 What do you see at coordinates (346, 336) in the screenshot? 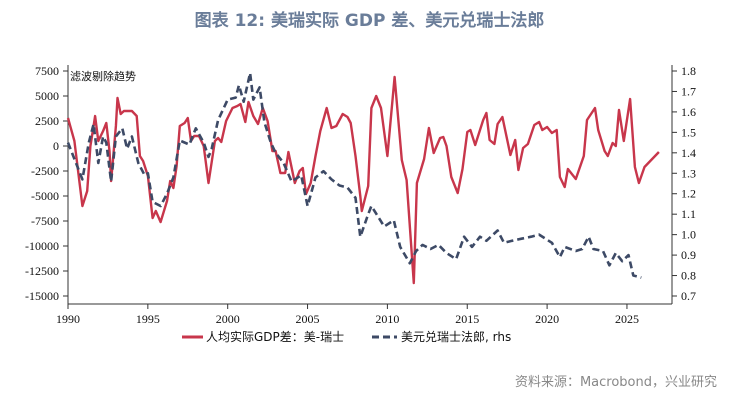
I see `legend: 人均实际GDP差：美-瑞士 美元兑瑞士法郎, rhs` at bounding box center [346, 336].